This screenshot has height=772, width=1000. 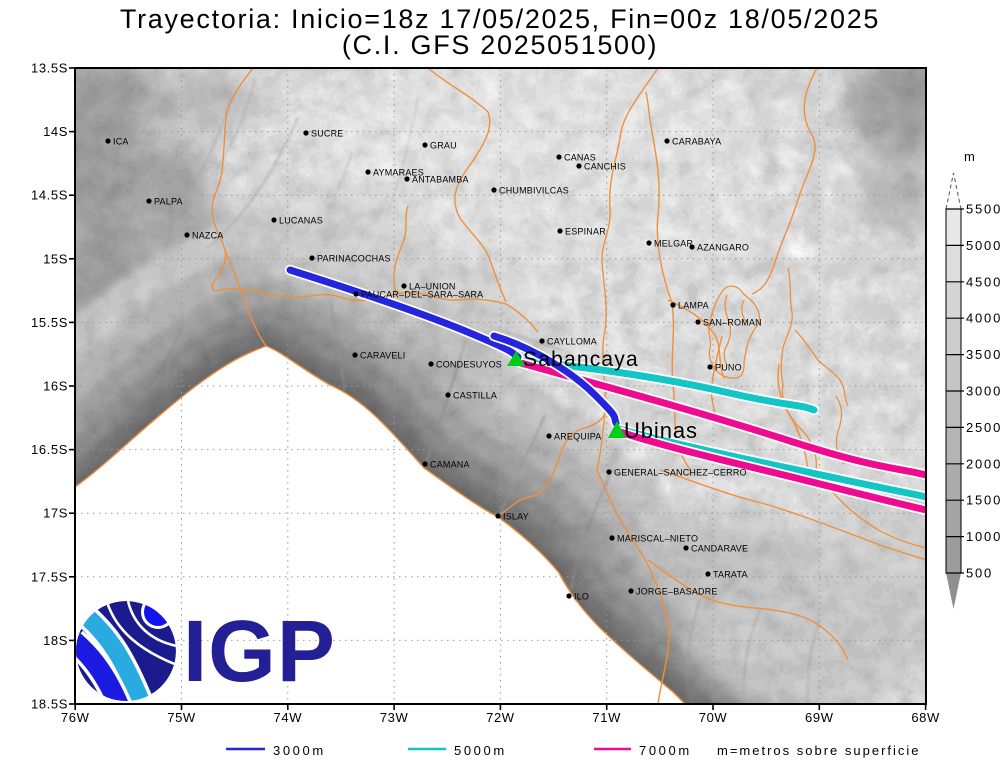 What do you see at coordinates (327, 134) in the screenshot?
I see `svg-text: SUCRE` at bounding box center [327, 134].